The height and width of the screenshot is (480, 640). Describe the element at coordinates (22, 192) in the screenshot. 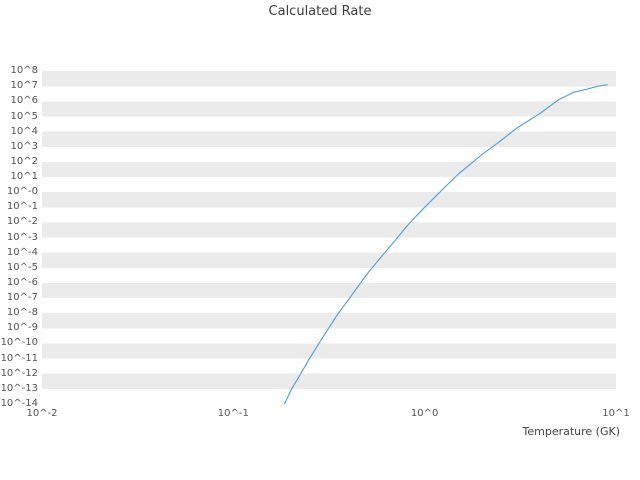

I see `y-tick-label: 10^-0` at that location.